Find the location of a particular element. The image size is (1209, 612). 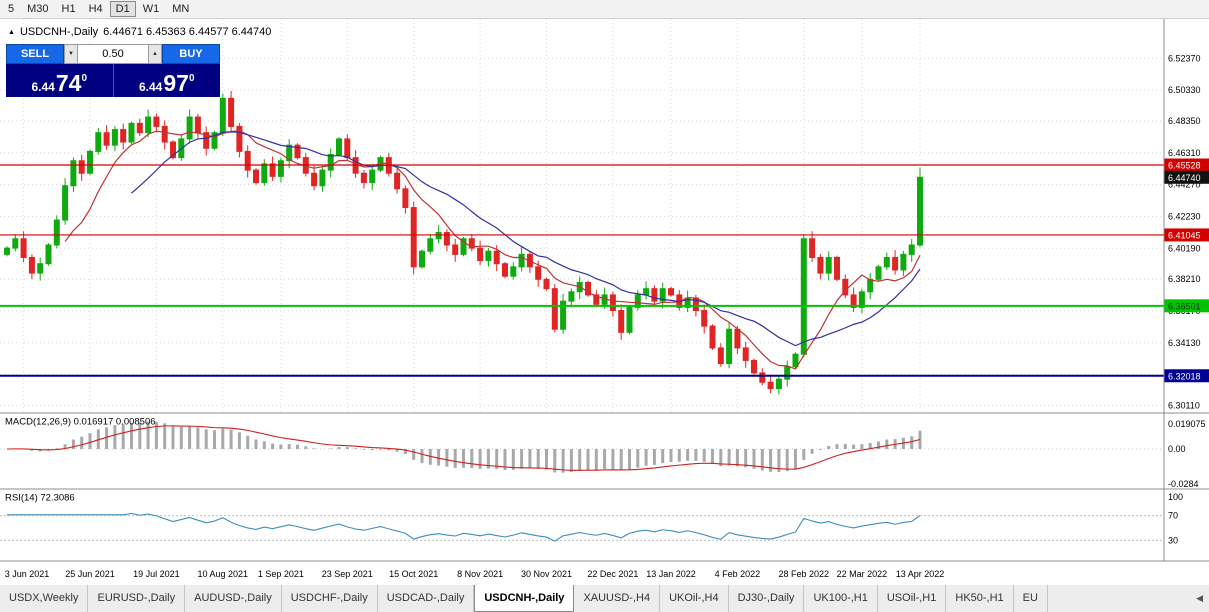

svg-text: 30 Nov 2021 is located at coordinates (546, 574).